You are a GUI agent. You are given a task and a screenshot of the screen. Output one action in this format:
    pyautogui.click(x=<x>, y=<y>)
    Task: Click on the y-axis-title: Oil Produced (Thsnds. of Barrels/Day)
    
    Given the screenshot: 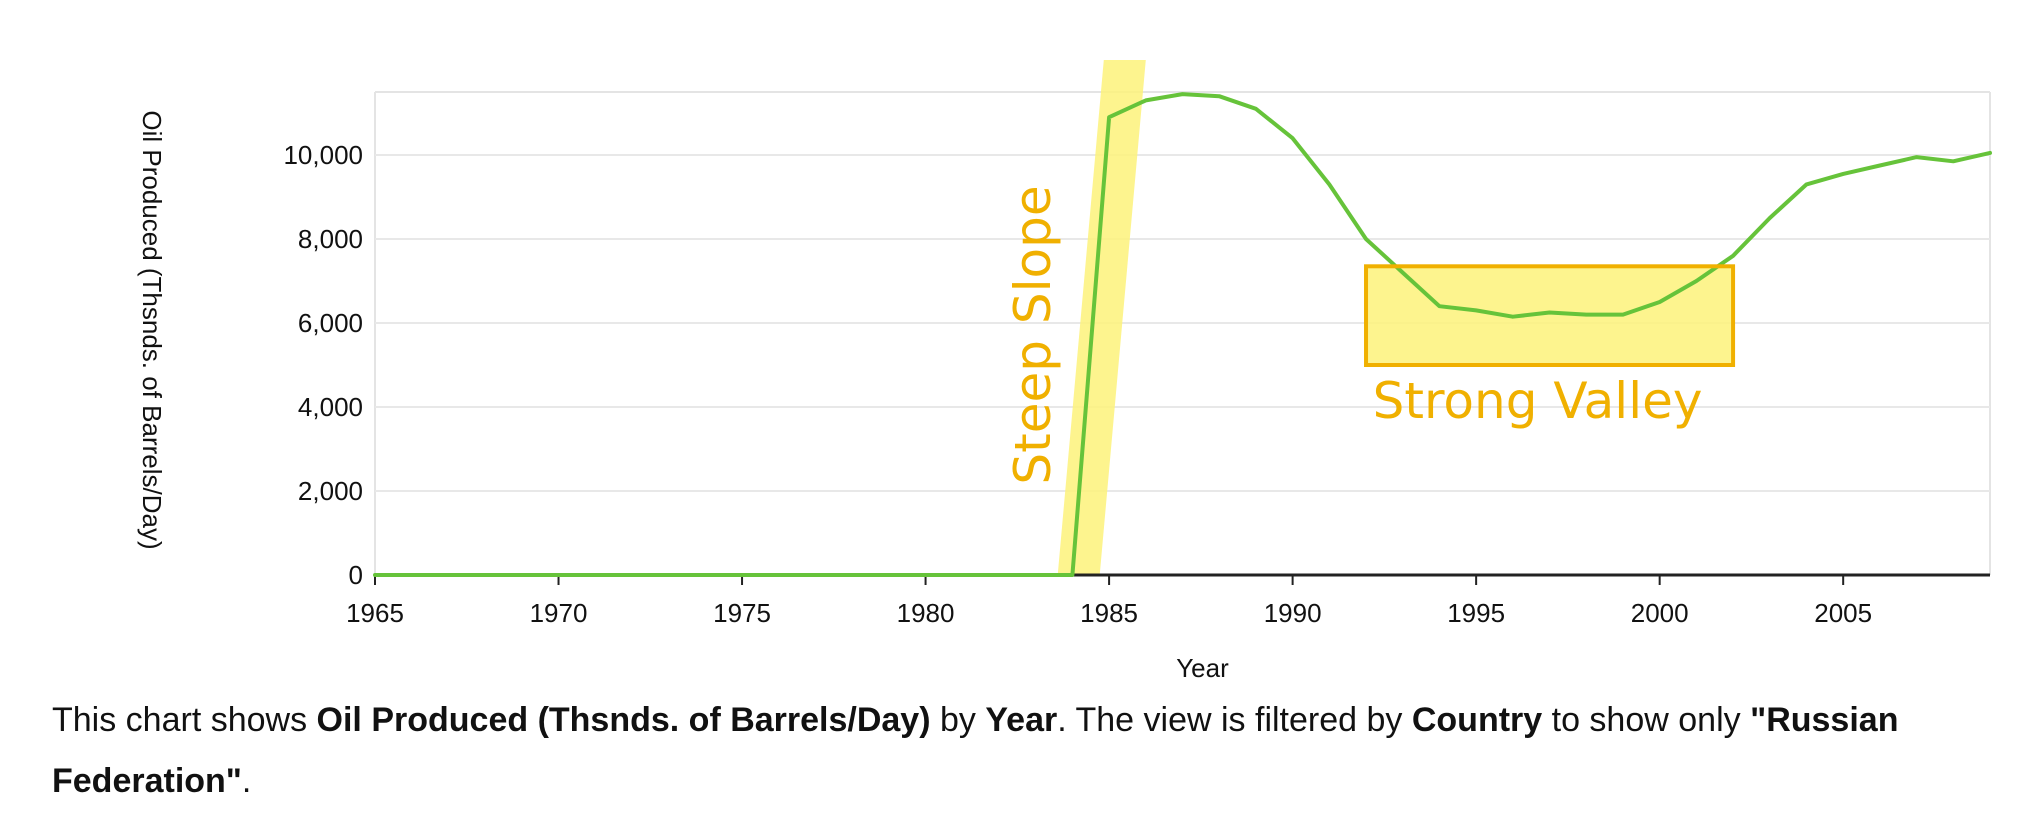 What is the action you would take?
    pyautogui.click(x=152, y=329)
    